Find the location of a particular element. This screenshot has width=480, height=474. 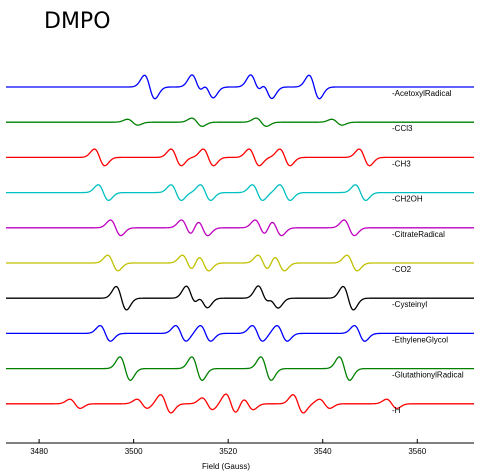

x-axis-ticks: 3480 3500 3520 3540 3560 is located at coordinates (228, 447).